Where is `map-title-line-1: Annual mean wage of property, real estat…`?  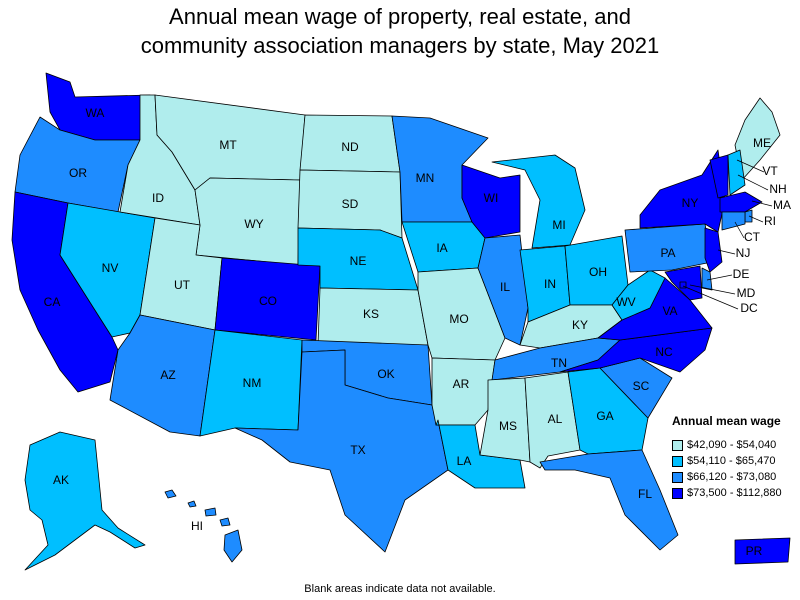
map-title-line-1: Annual mean wage of property, real estat… is located at coordinates (400, 16).